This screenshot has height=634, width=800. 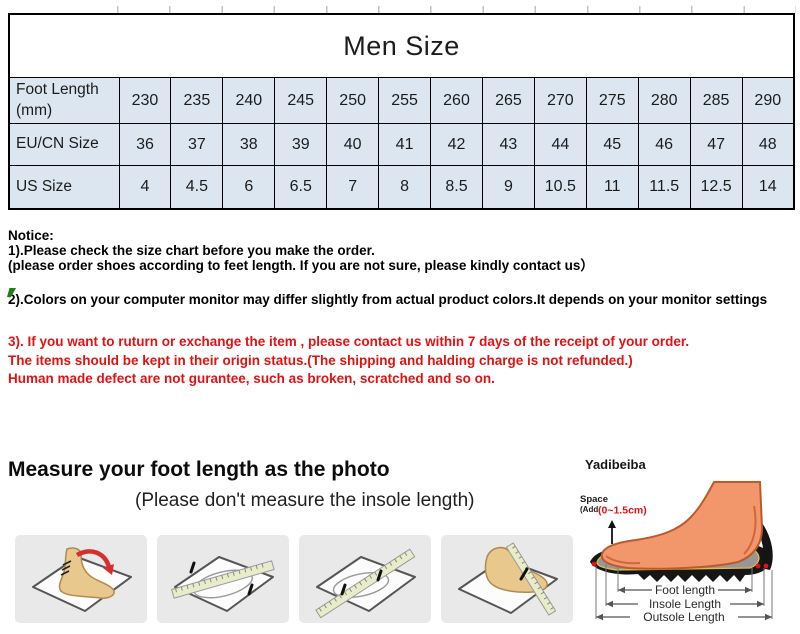 I want to click on row-header: Foot Length (mm), so click(x=64, y=100).